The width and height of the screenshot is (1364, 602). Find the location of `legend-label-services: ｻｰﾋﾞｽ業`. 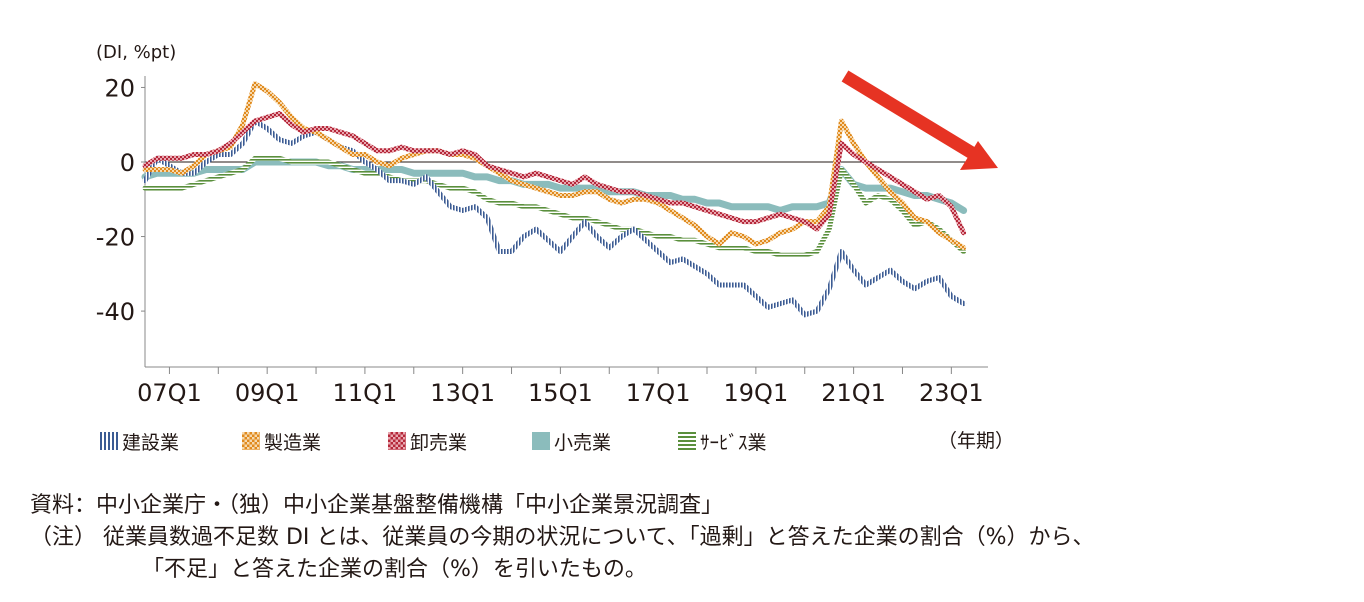

legend-label-services: ｻｰﾋﾞｽ業 is located at coordinates (733, 442).